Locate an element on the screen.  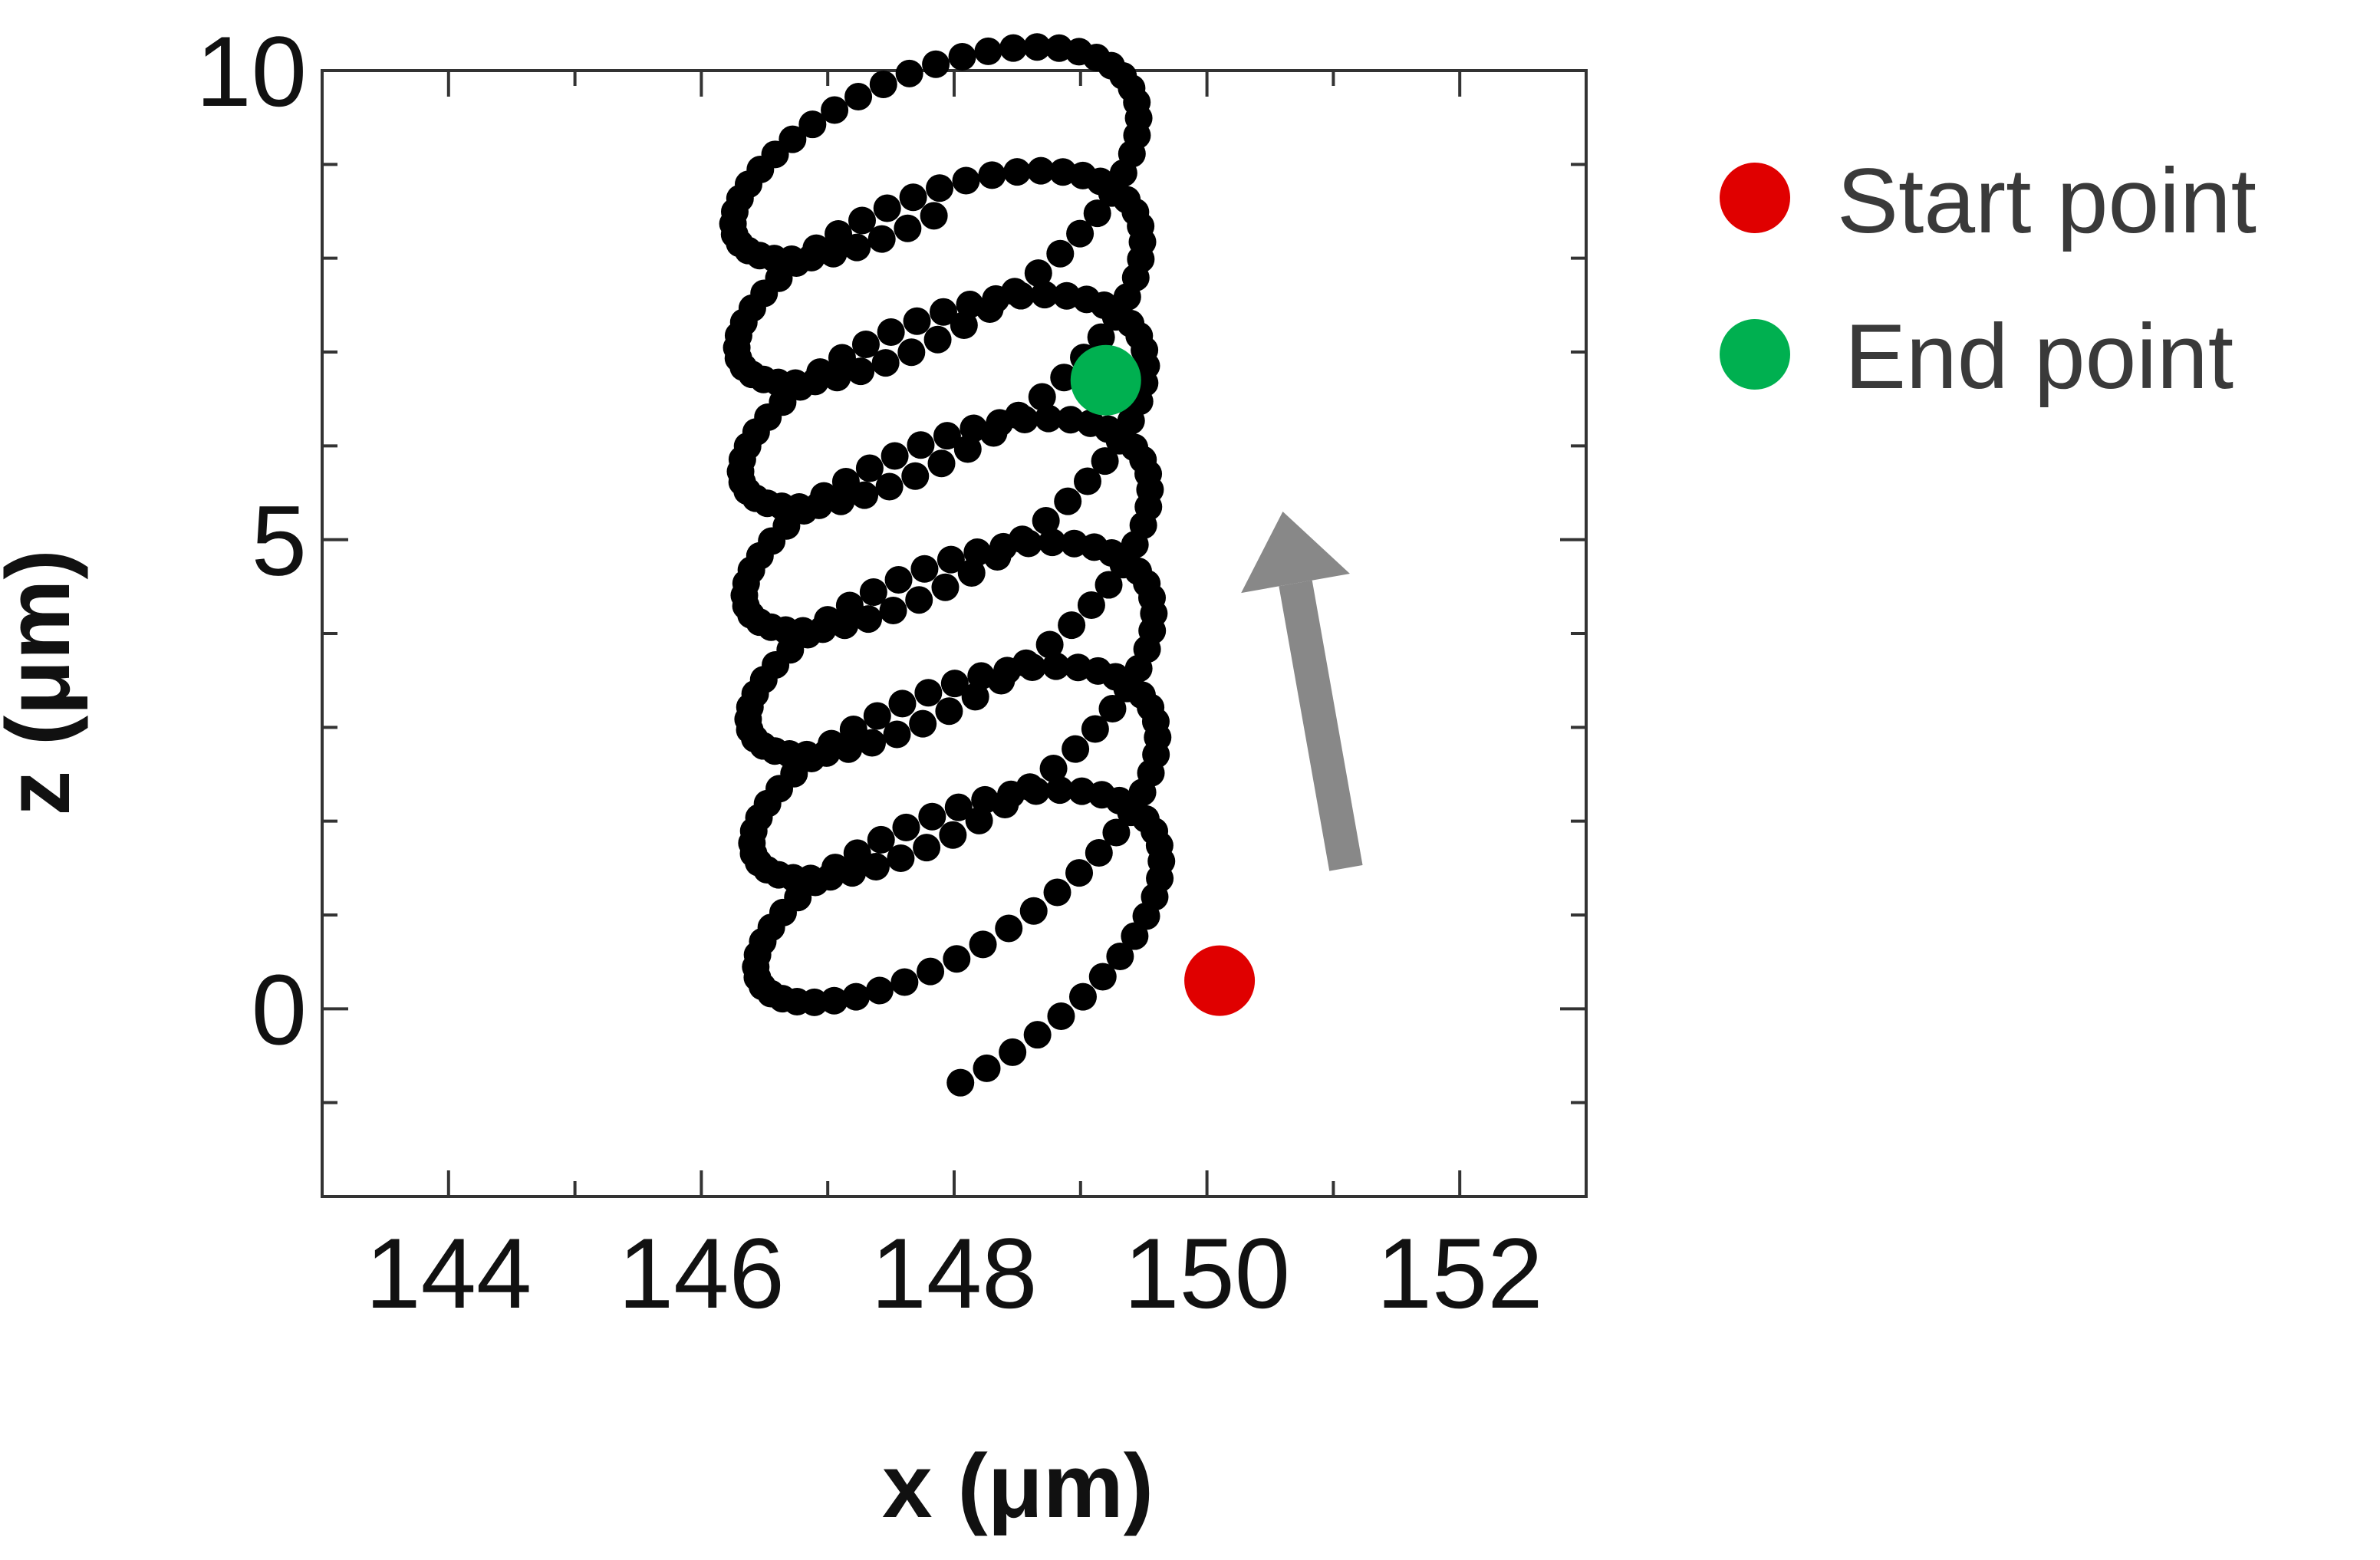
legend-item-end: End point is located at coordinates (1977, 356).